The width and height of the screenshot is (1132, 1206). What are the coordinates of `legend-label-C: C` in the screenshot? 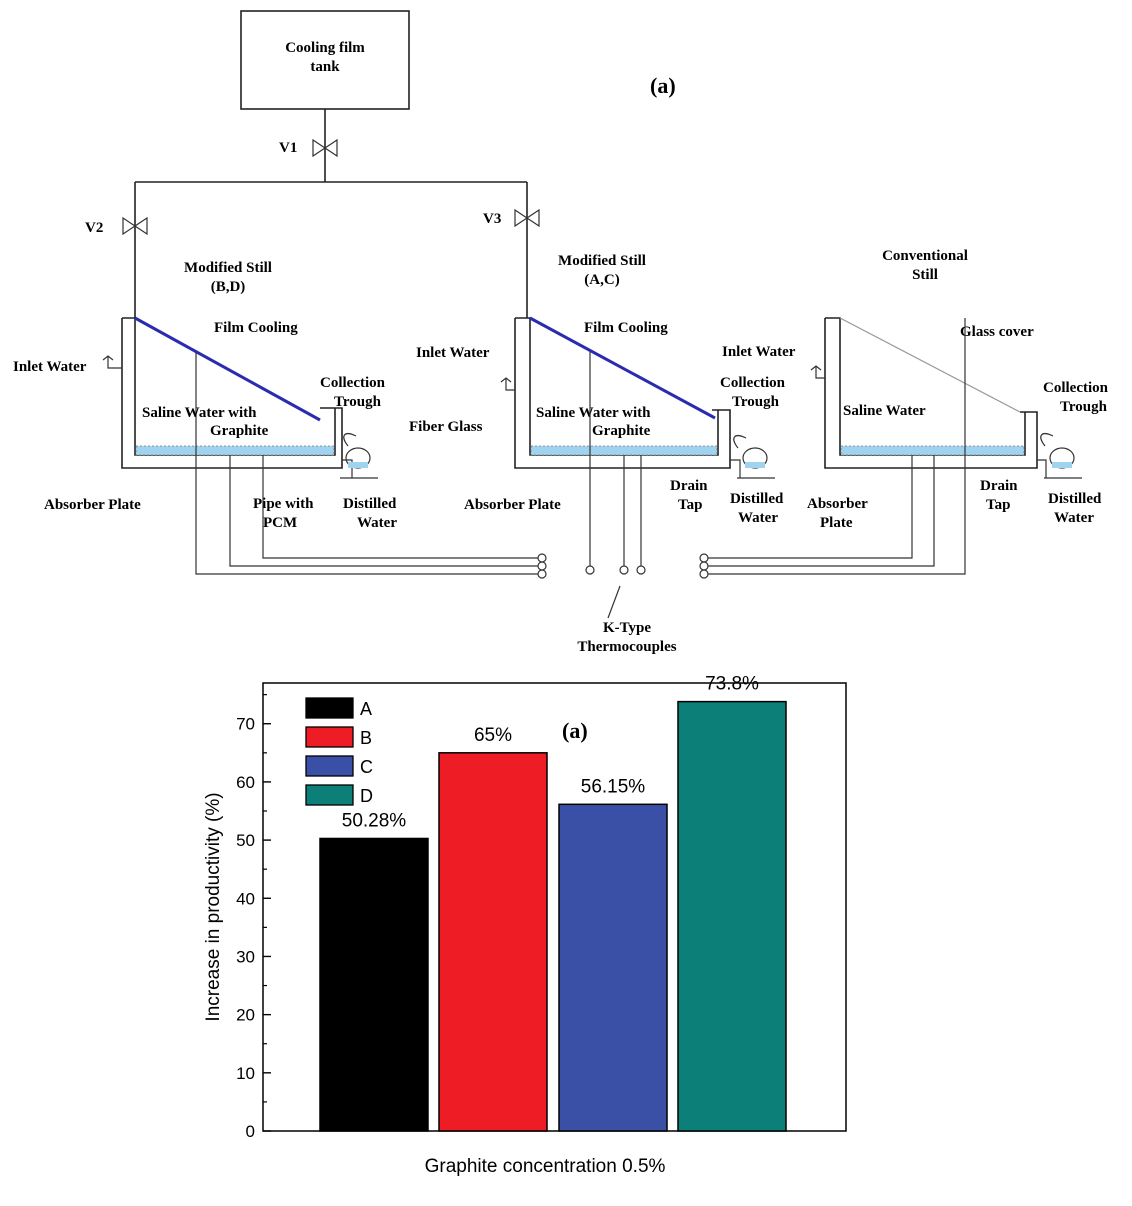 It's located at (366, 767).